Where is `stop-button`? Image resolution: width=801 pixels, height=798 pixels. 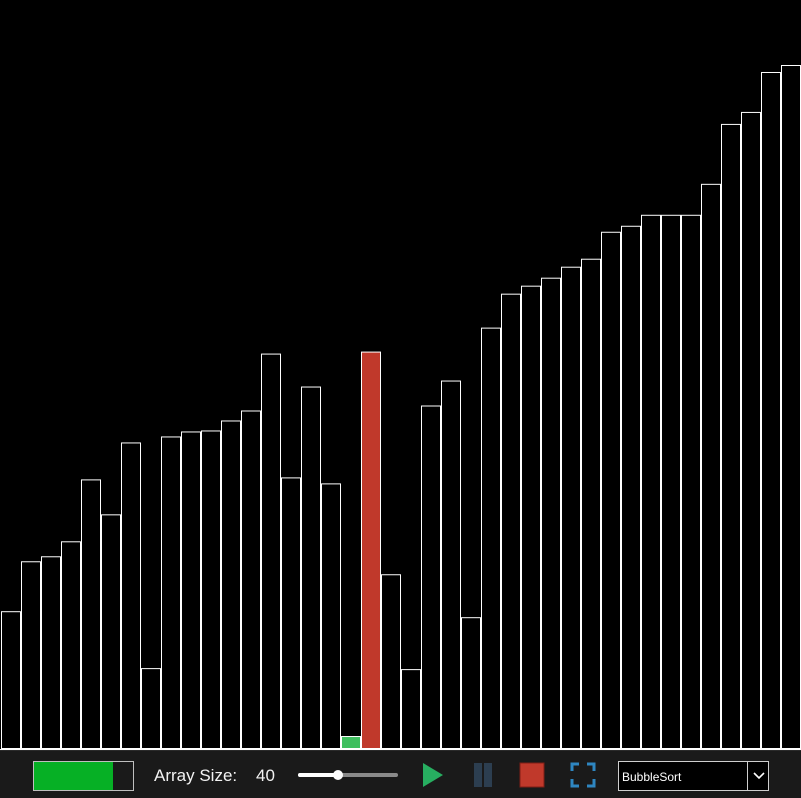 stop-button is located at coordinates (532, 775).